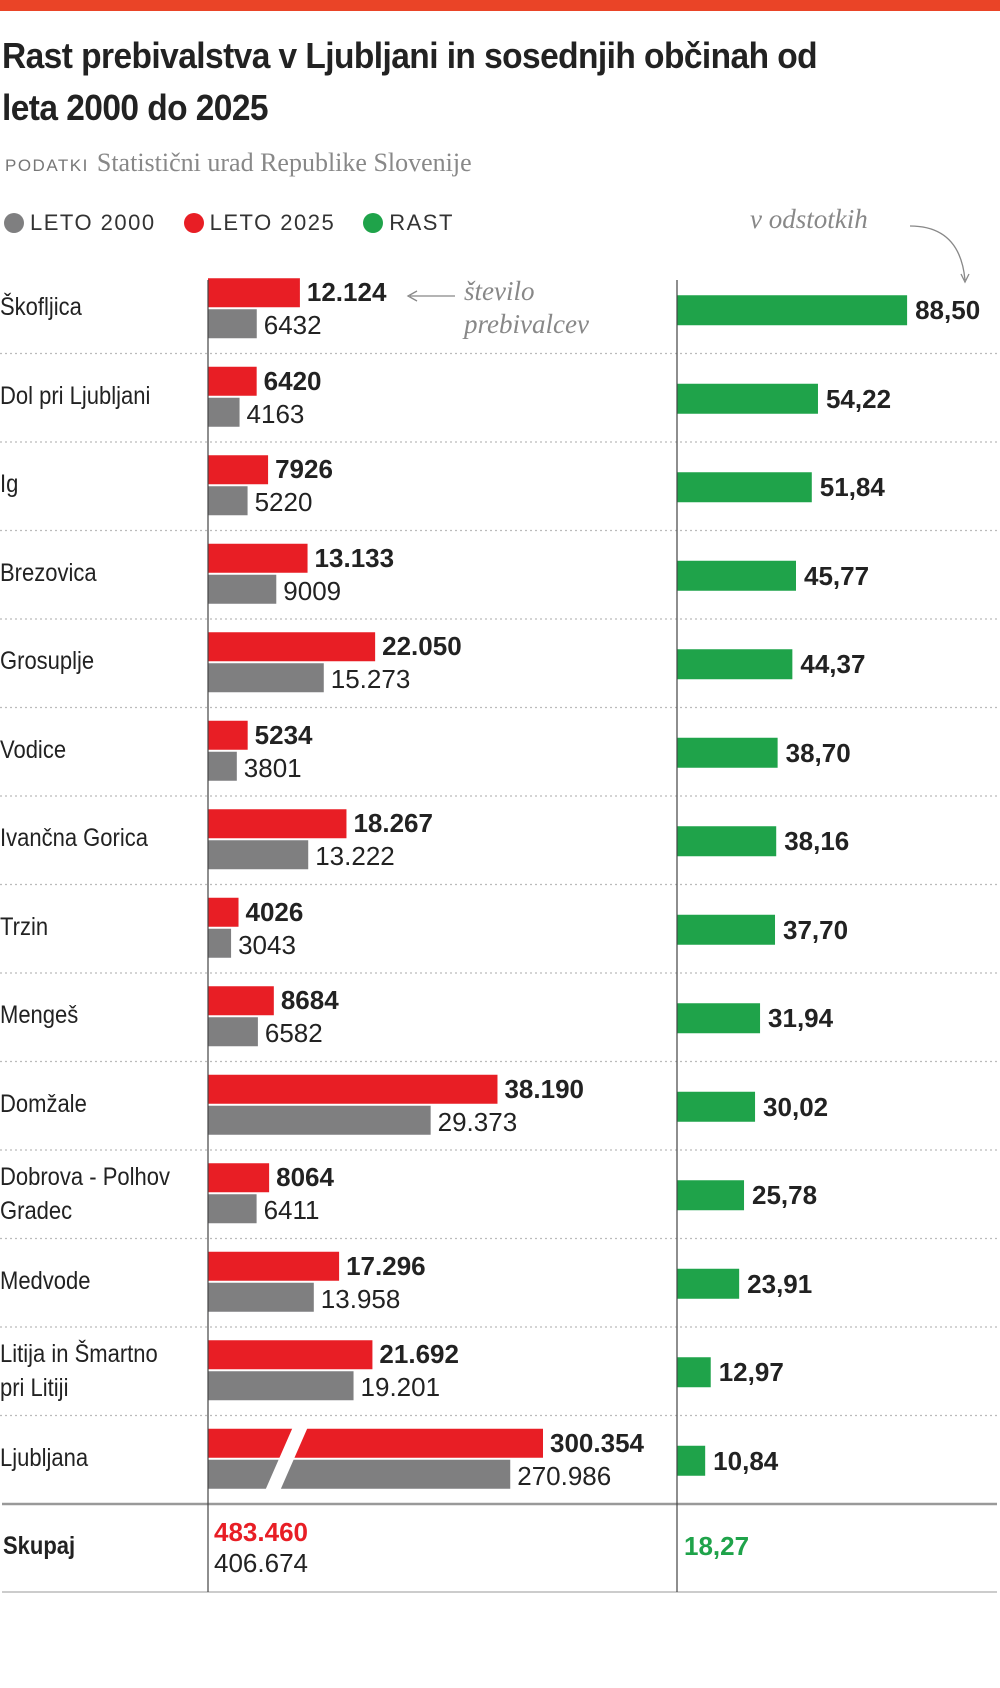  I want to click on legend-label-growth: RAST, so click(421, 222).